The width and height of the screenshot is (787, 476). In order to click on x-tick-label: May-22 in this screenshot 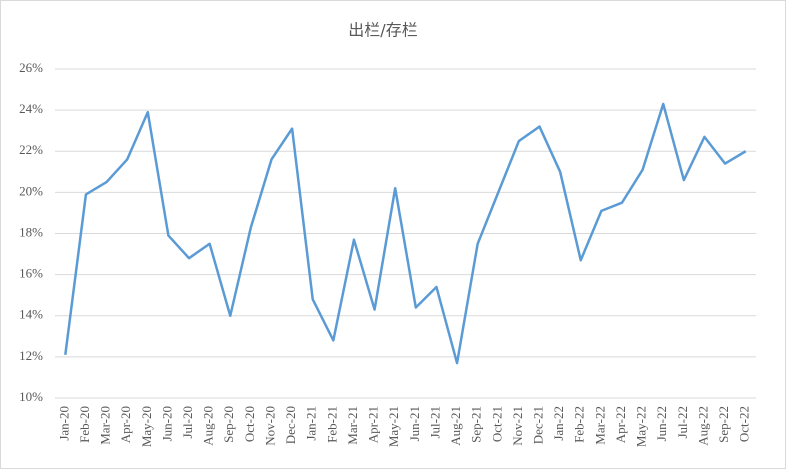, I will do `click(641, 426)`.